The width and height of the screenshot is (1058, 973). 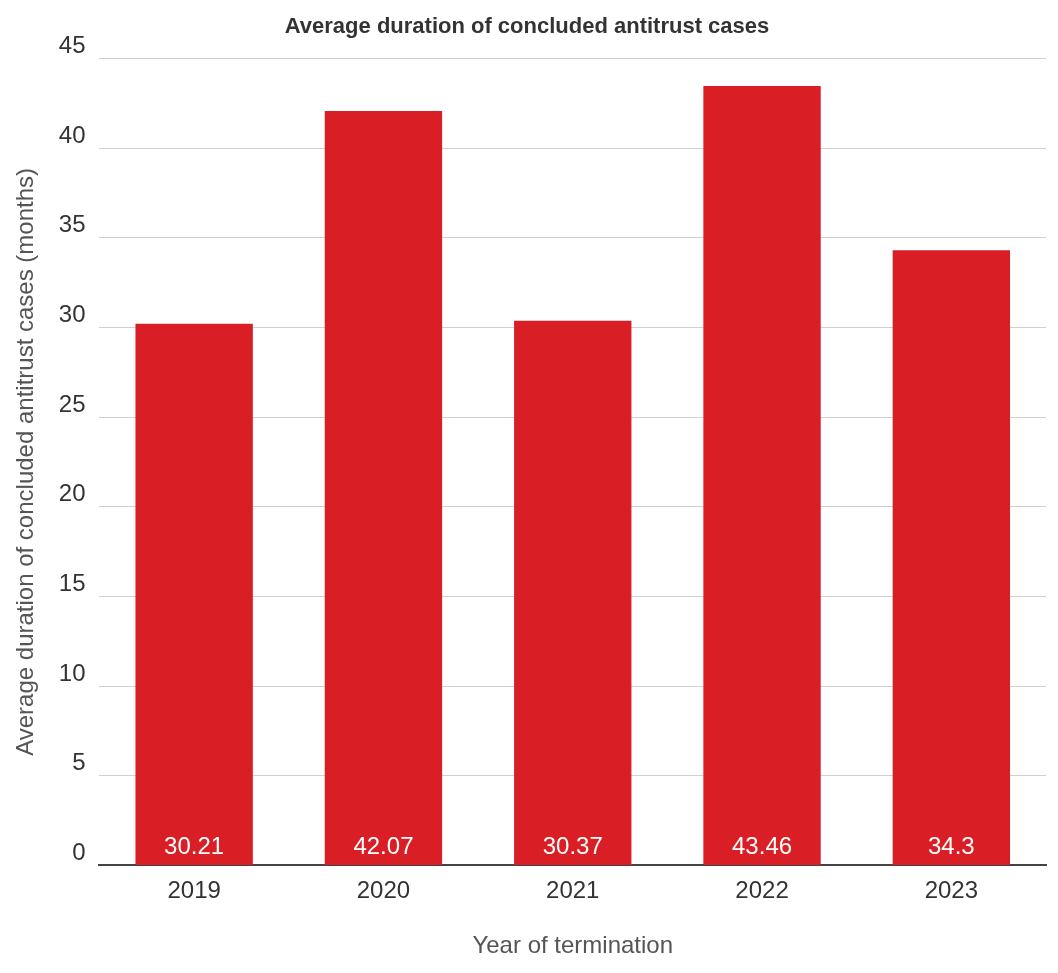 What do you see at coordinates (527, 26) in the screenshot?
I see `chart-title: Average duration of concluded antitrust cases` at bounding box center [527, 26].